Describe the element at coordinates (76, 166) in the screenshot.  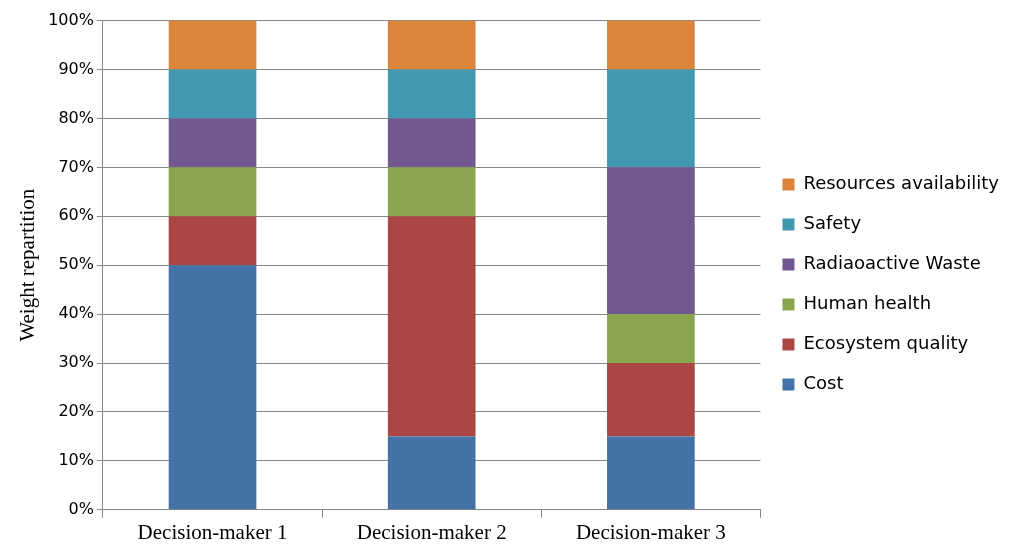
I see `y-tick-label: 70%` at that location.